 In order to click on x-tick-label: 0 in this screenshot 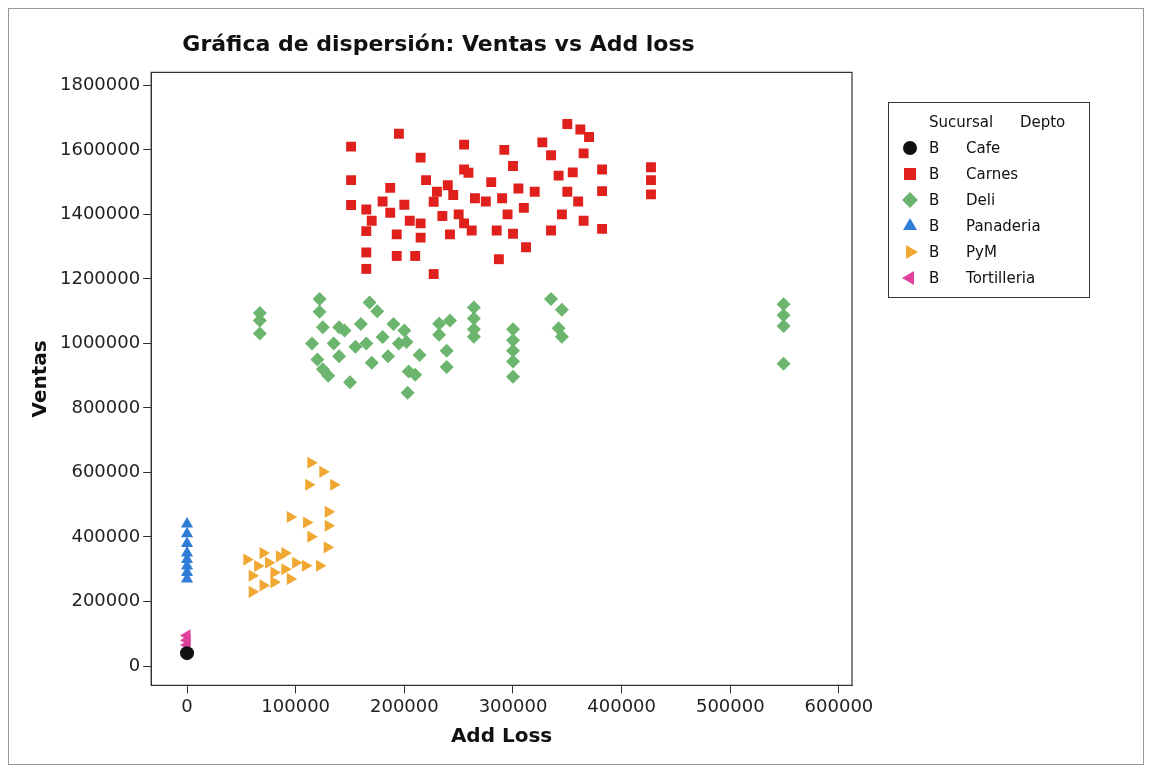, I will do `click(187, 705)`.